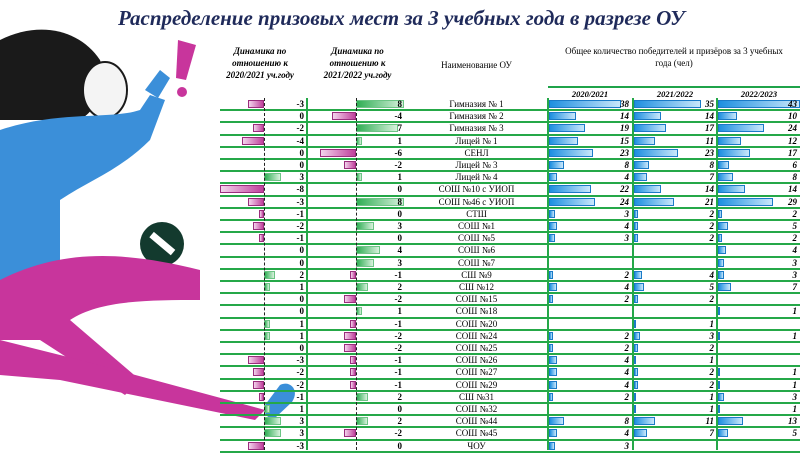 This screenshot has height=453, width=800. I want to click on dynamics-2021-value: -4, so click(398, 116).